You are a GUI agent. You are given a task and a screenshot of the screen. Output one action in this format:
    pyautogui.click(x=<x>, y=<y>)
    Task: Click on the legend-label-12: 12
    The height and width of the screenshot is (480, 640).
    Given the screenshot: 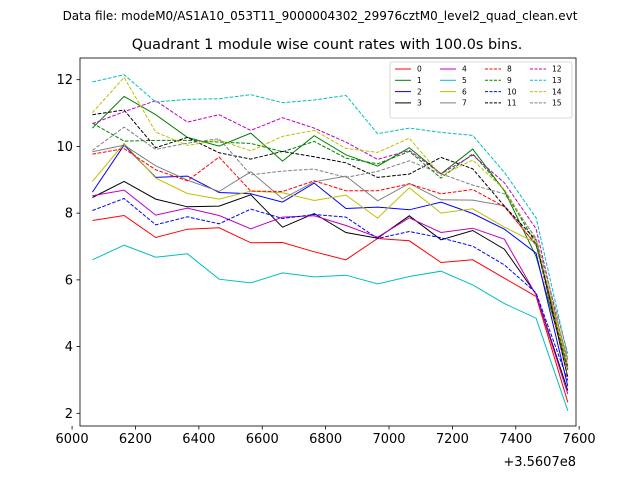 What is the action you would take?
    pyautogui.click(x=557, y=69)
    